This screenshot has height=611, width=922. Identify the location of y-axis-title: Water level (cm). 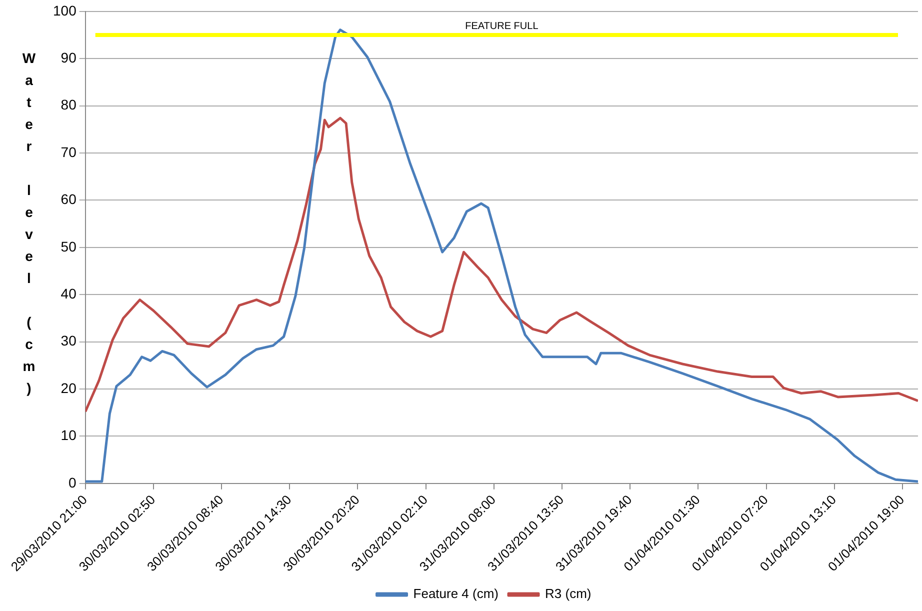
(29, 226).